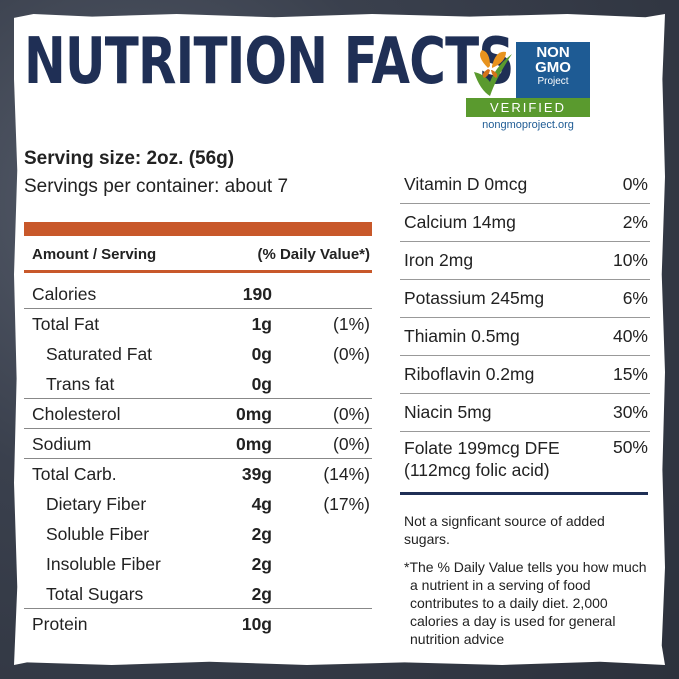 Image resolution: width=679 pixels, height=679 pixels. Describe the element at coordinates (630, 374) in the screenshot. I see `vitamin-dv: 15%` at that location.